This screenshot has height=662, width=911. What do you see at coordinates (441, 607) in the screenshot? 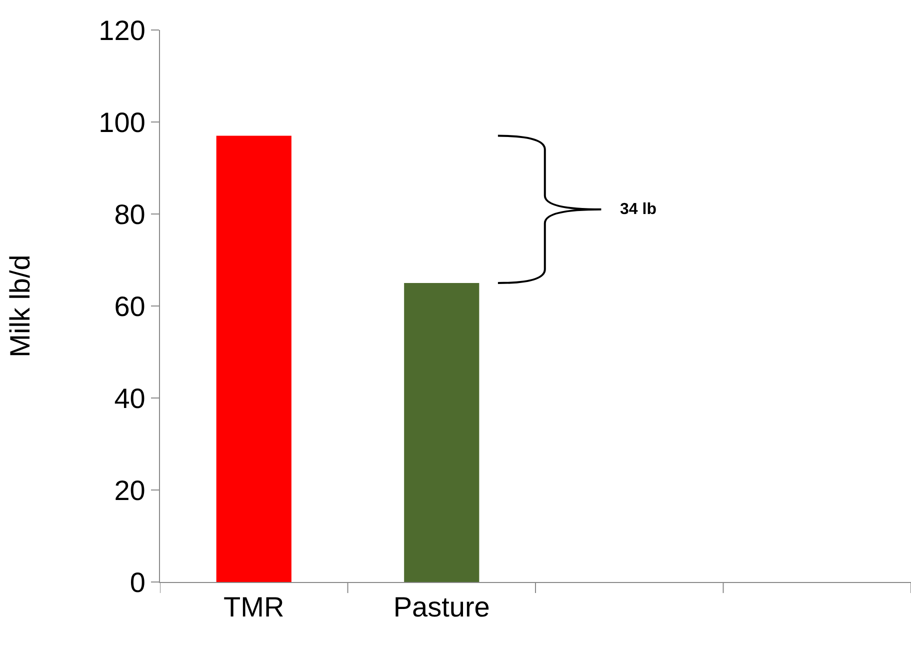
I see `x-tick-label: Pasture` at bounding box center [441, 607].